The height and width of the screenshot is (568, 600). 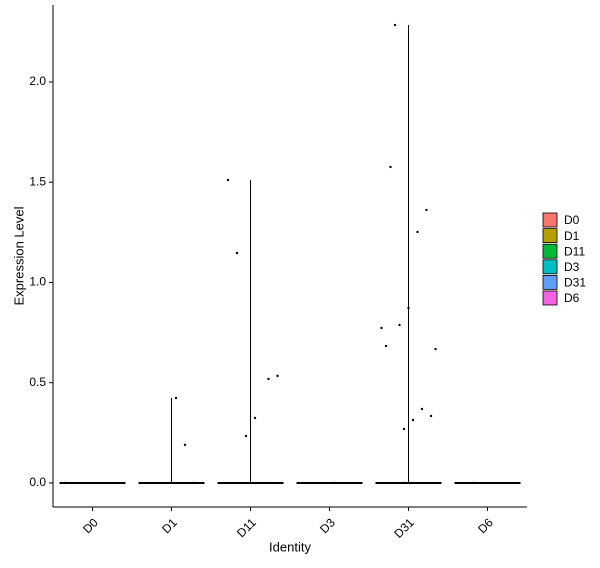 What do you see at coordinates (18, 255) in the screenshot?
I see `y-axis-label: Expression Level` at bounding box center [18, 255].